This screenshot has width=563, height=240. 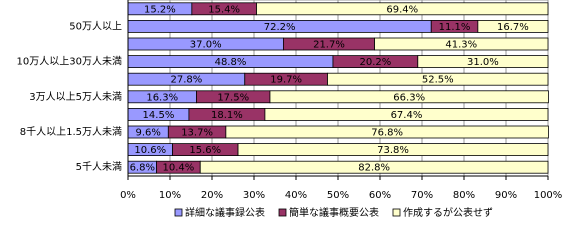 I want to click on value-label: 73.8%, so click(x=393, y=150).